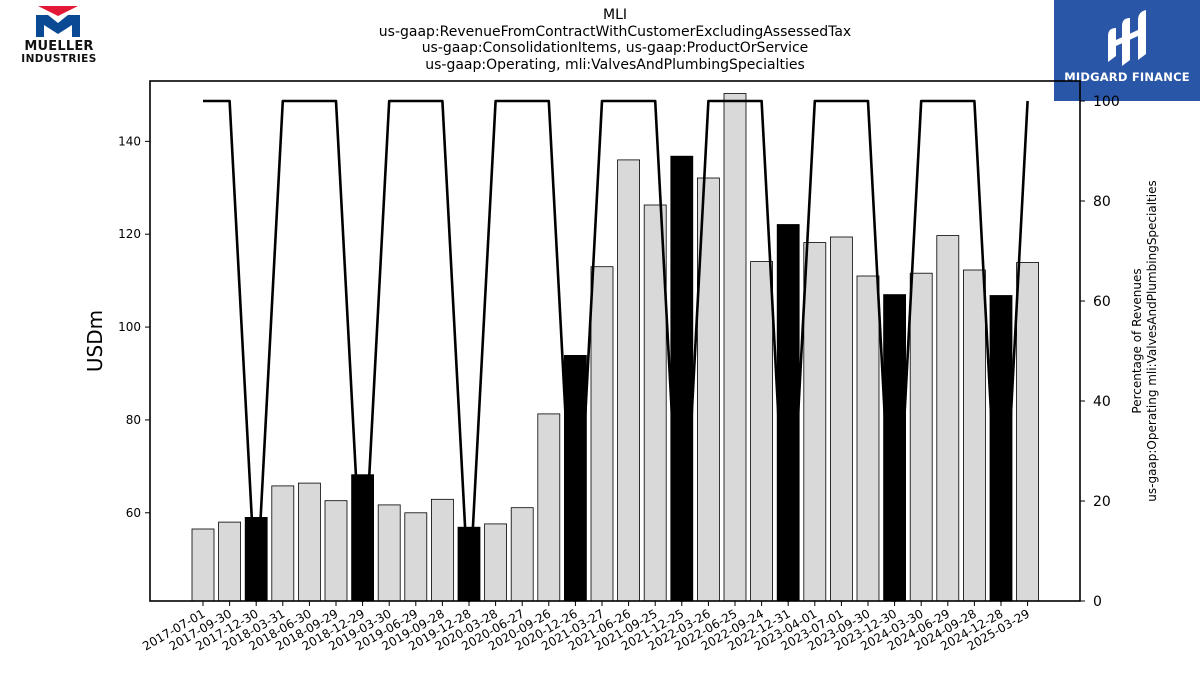 The width and height of the screenshot is (1200, 675). Describe the element at coordinates (1102, 402) in the screenshot. I see `y2-tick-label: 40` at that location.